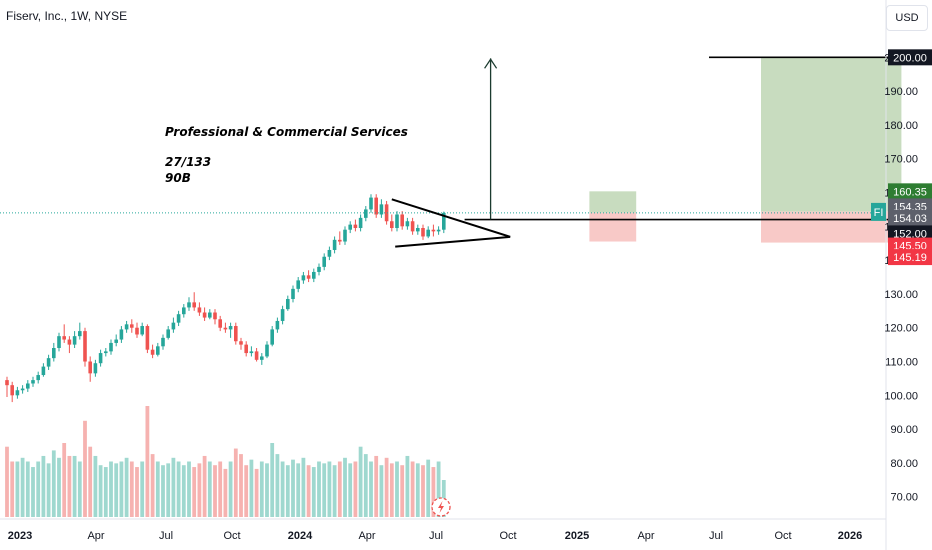 The width and height of the screenshot is (932, 550). What do you see at coordinates (901, 363) in the screenshot?
I see `y-tick-label: 110.00` at bounding box center [901, 363].